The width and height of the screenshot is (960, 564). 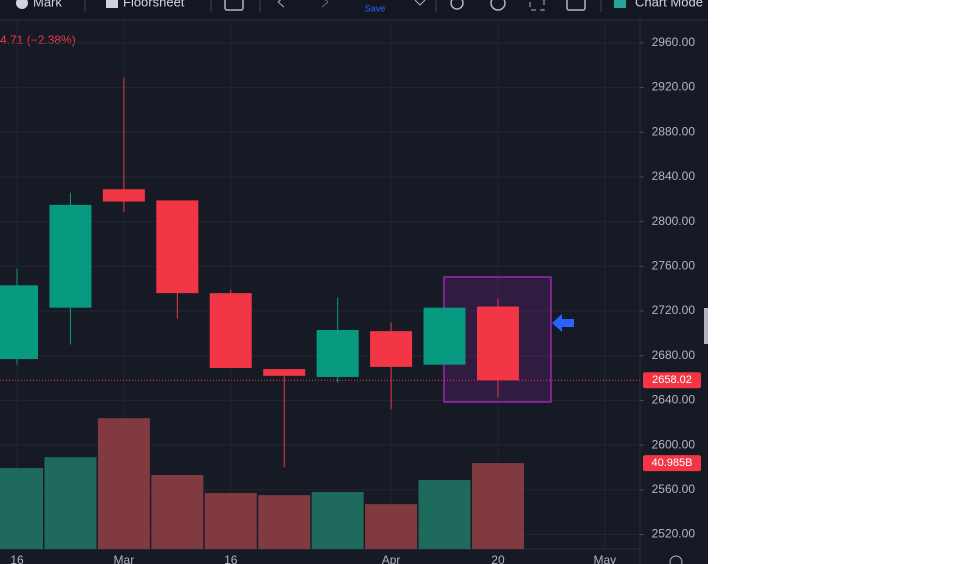 I want to click on y-tick-label: 2560.00, so click(x=674, y=489).